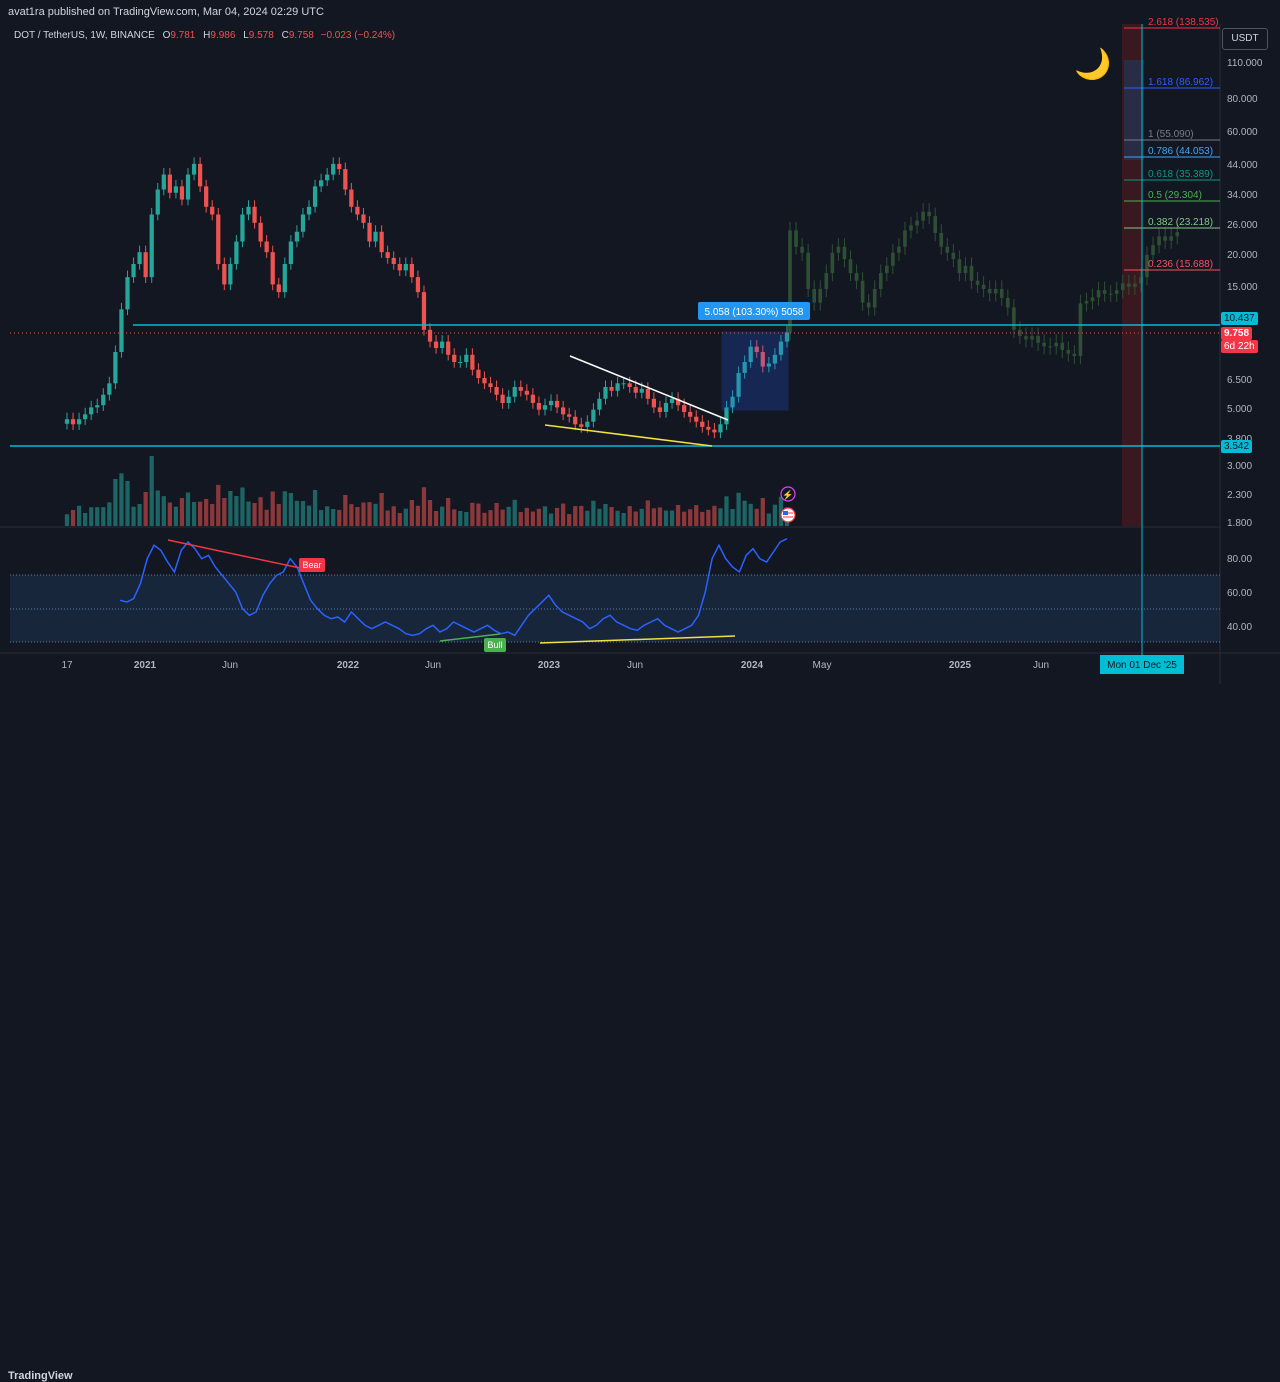 The height and width of the screenshot is (1382, 1280). What do you see at coordinates (1239, 318) in the screenshot?
I see `resistance-badge: 10.437` at bounding box center [1239, 318].